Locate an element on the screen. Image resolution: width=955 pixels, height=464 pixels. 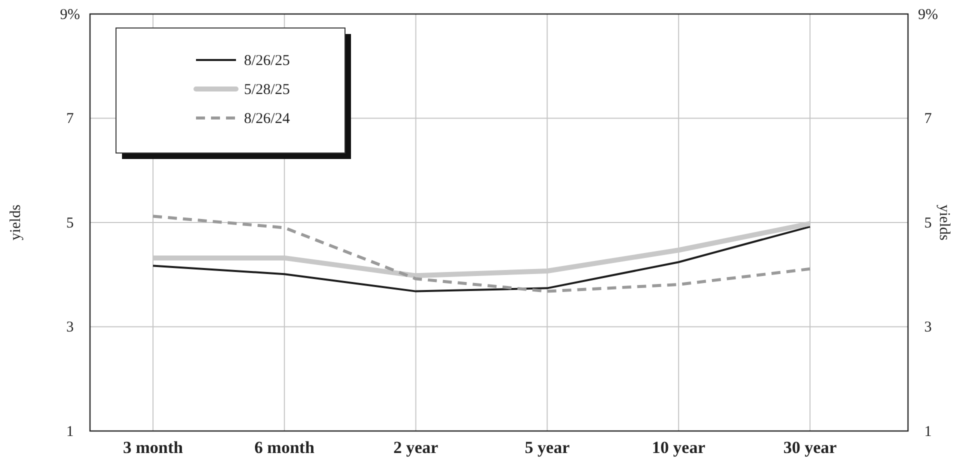
y2-tick-label: 7 is located at coordinates (928, 119).